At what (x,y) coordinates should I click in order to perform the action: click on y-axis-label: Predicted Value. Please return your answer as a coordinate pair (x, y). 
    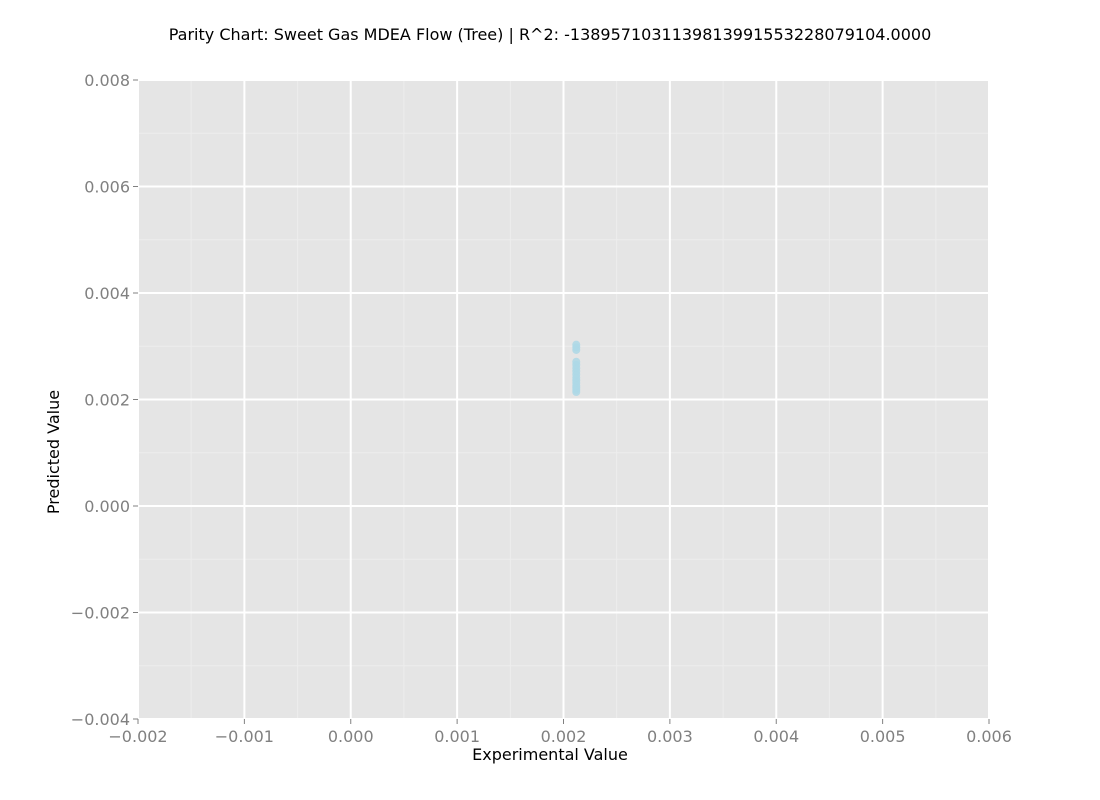
    Looking at the image, I should click on (53, 452).